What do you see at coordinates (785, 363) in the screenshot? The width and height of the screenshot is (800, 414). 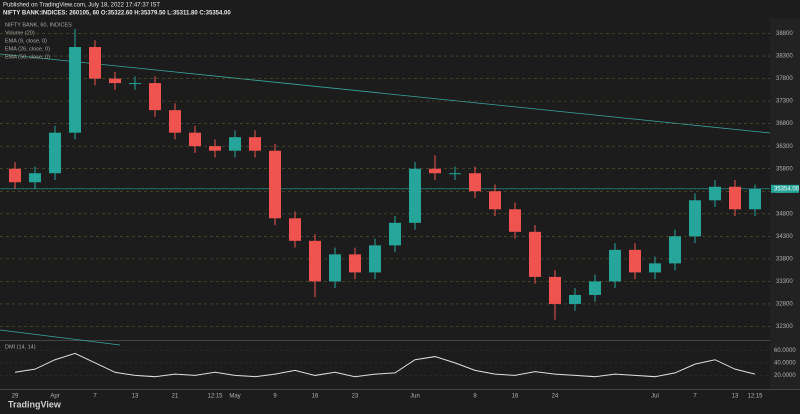 I see `dmi-tick-label: 40.0000` at bounding box center [785, 363].